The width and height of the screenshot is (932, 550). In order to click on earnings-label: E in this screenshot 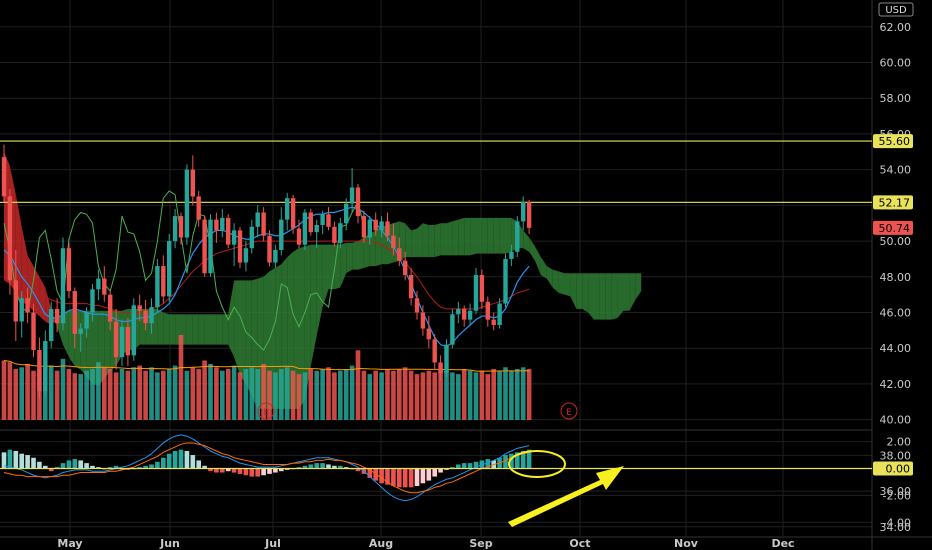, I will do `click(569, 413)`.